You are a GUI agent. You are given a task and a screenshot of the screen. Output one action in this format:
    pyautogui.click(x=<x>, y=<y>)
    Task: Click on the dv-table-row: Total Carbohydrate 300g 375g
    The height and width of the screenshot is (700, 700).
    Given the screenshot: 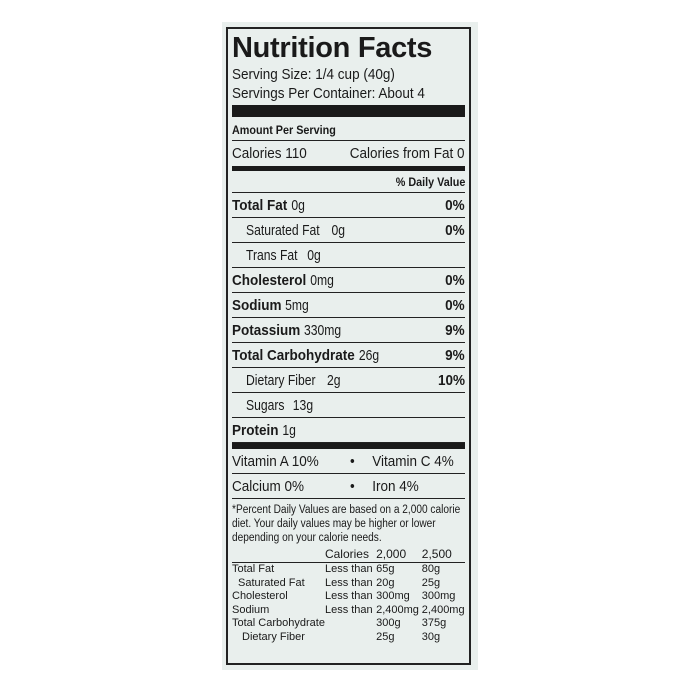 What is the action you would take?
    pyautogui.click(x=348, y=624)
    